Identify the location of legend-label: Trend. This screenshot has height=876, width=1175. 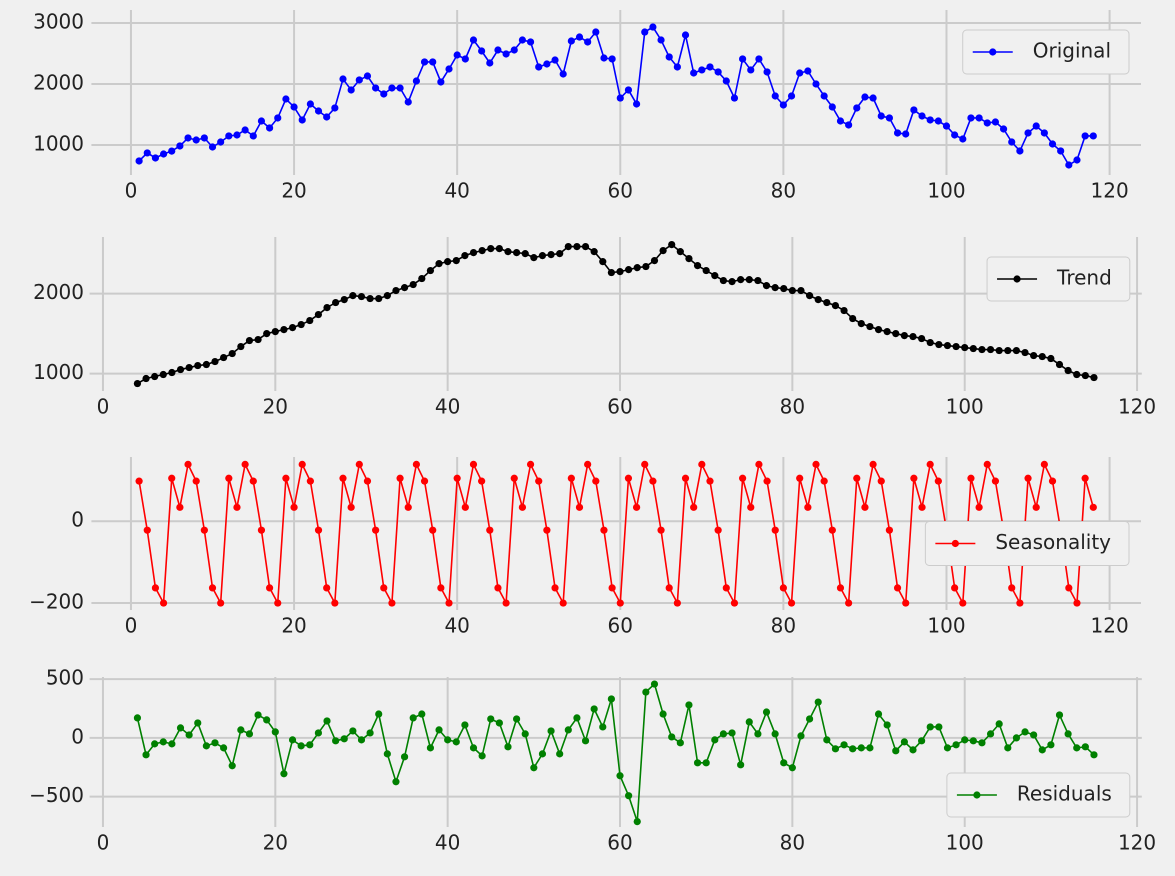
(1084, 278).